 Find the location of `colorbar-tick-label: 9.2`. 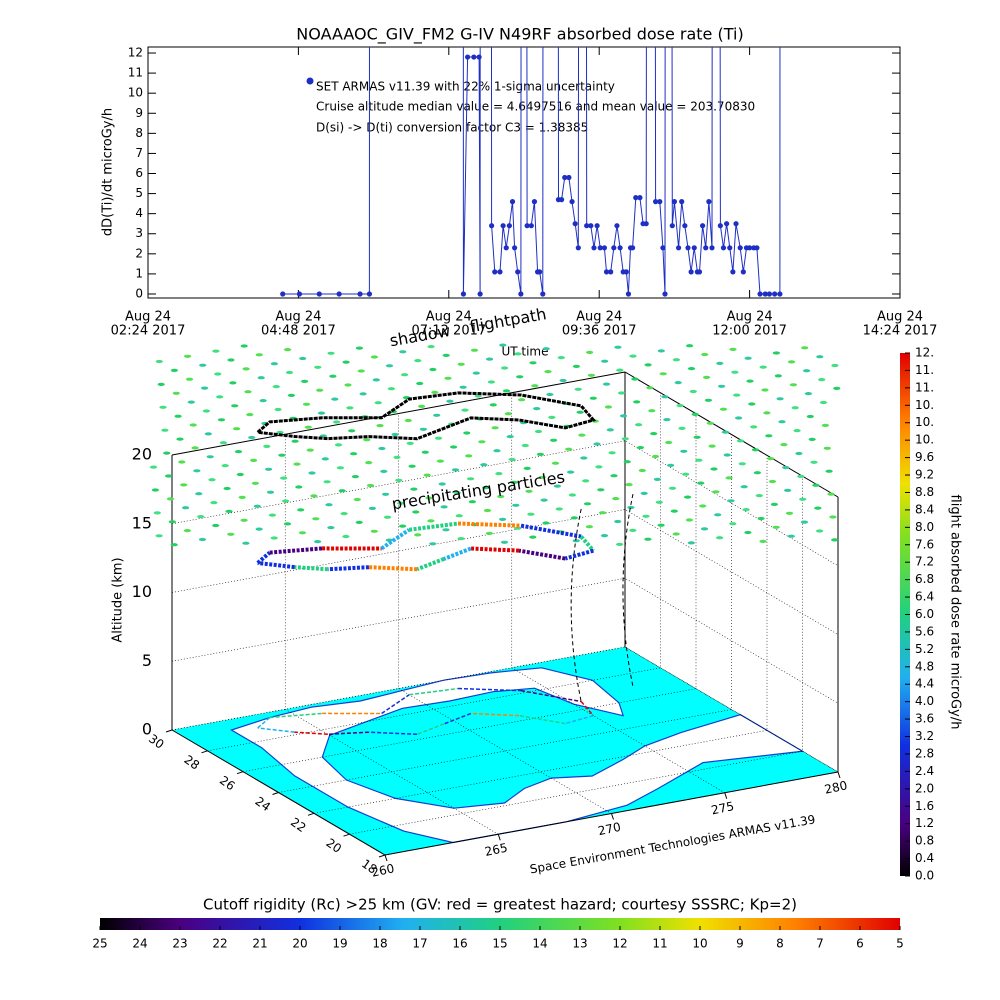

colorbar-tick-label: 9.2 is located at coordinates (924, 475).